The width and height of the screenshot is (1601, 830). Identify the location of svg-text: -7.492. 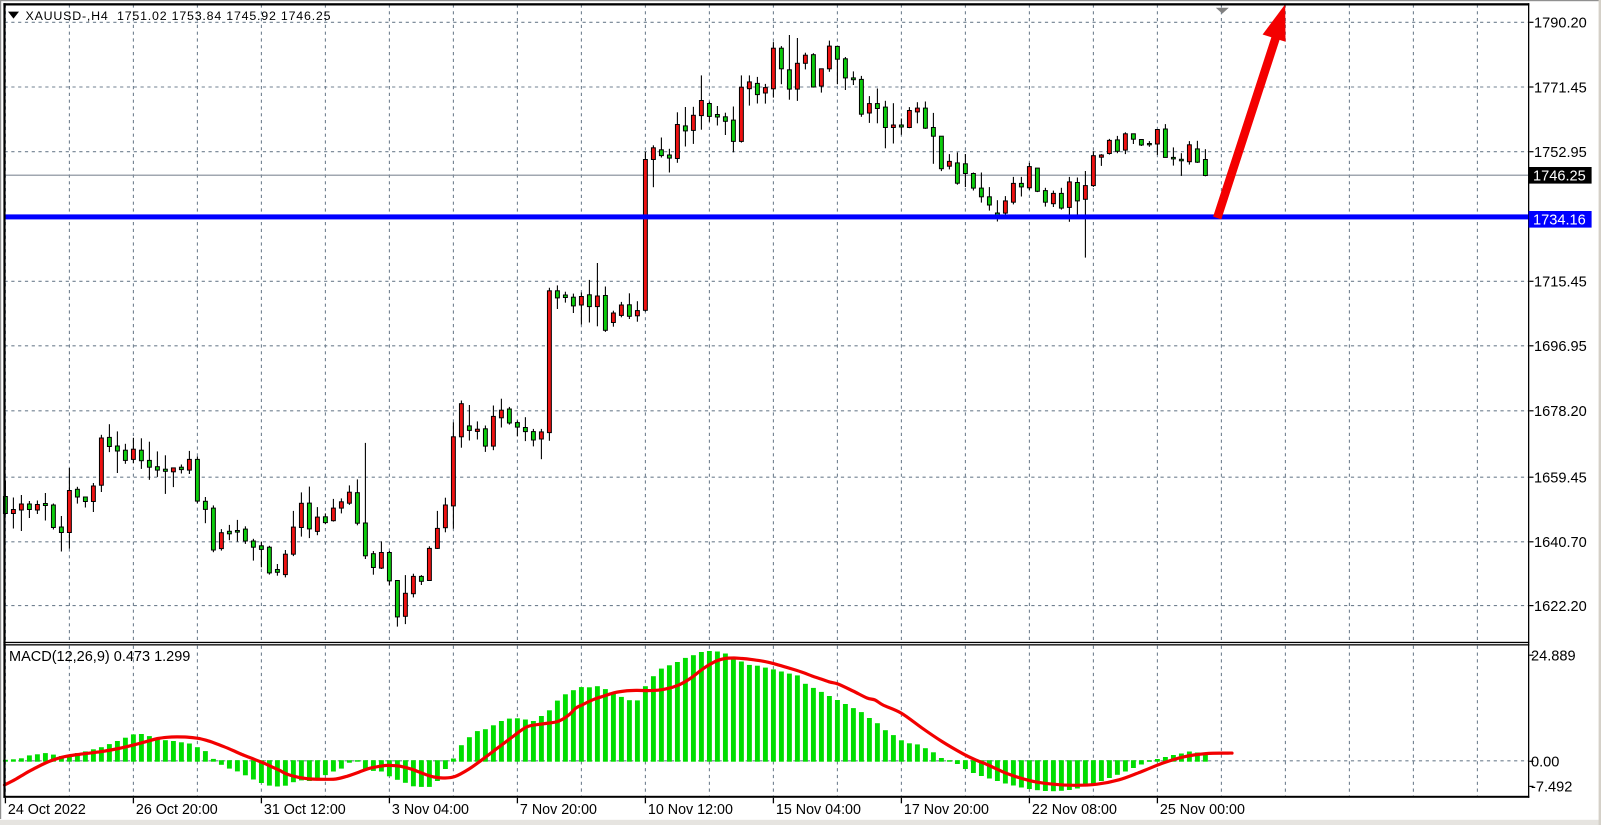
(1551, 788).